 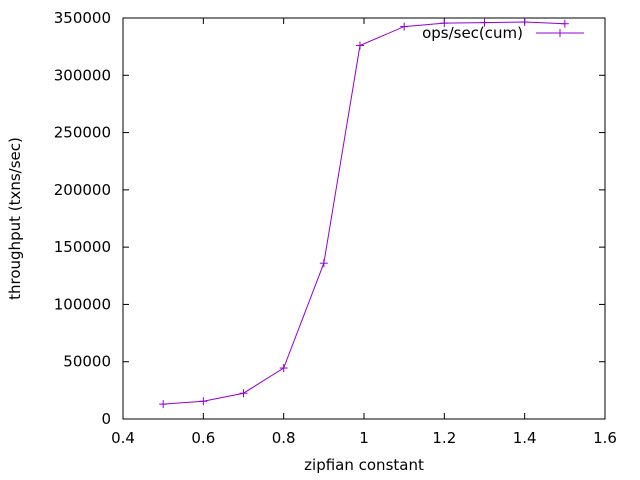 What do you see at coordinates (82, 190) in the screenshot?
I see `y-tick-label: 200000` at bounding box center [82, 190].